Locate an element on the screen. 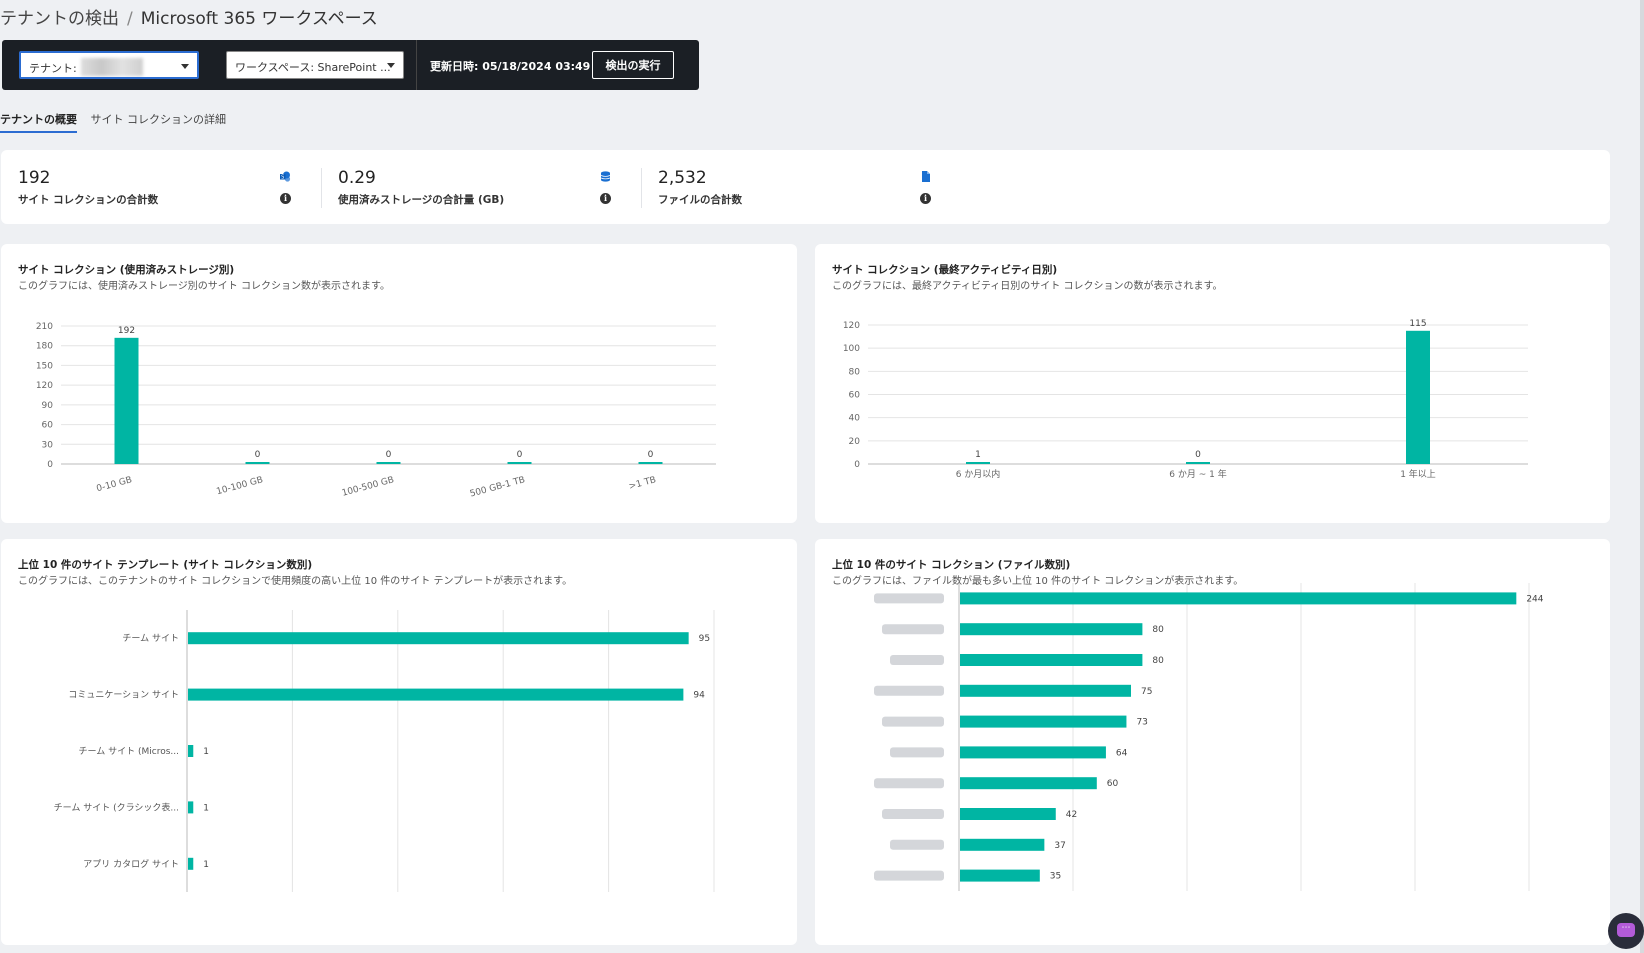 Image resolution: width=1644 pixels, height=953 pixels. last-updated-text: 更新日時: 05/18/2024 03:49 is located at coordinates (510, 66).